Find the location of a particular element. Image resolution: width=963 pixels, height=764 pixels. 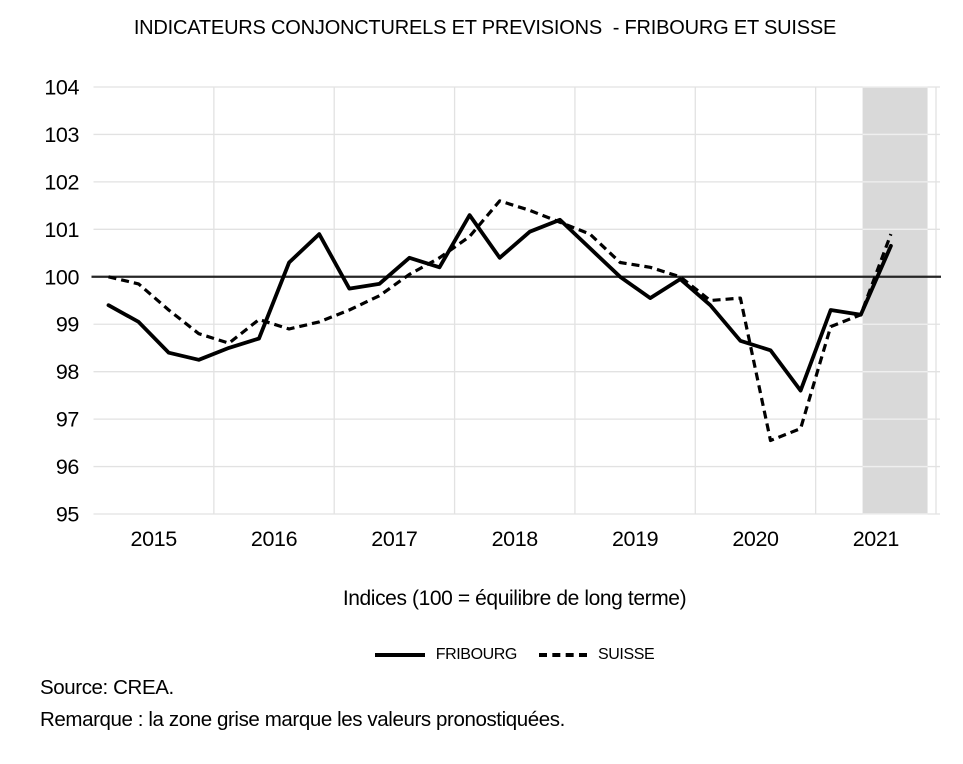

y-tick-label: 101 is located at coordinates (61, 230).